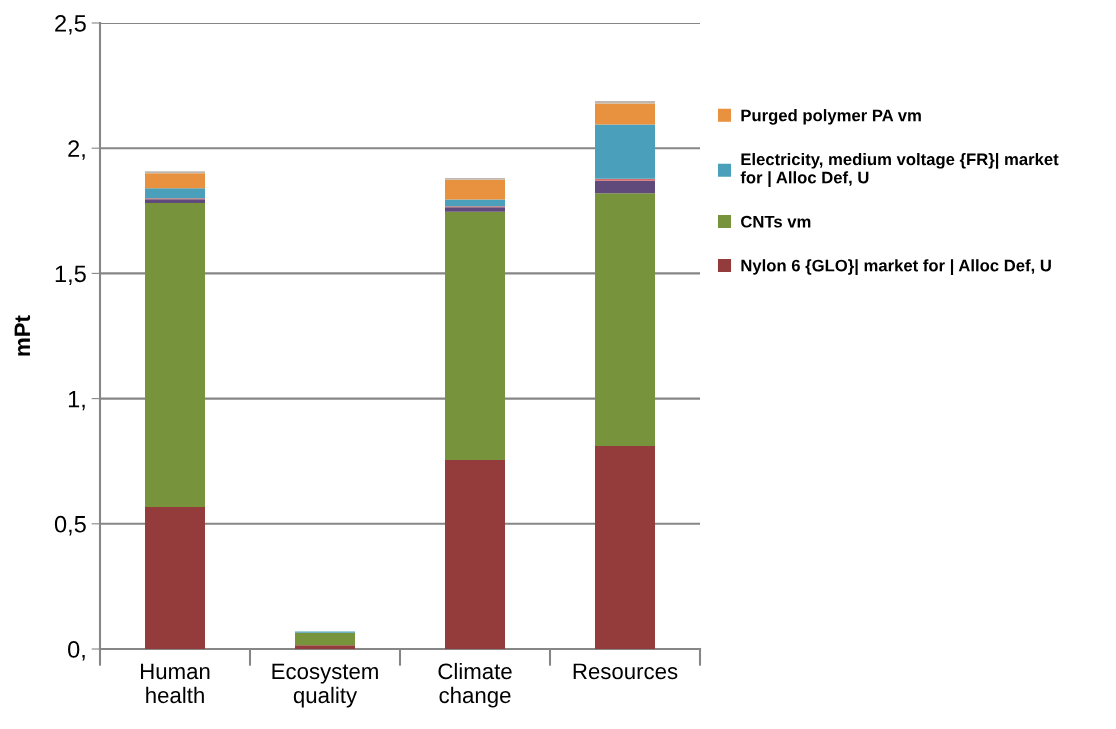 This screenshot has height=729, width=1116. I want to click on legend-label: Purged polymer PA vm, so click(831, 117).